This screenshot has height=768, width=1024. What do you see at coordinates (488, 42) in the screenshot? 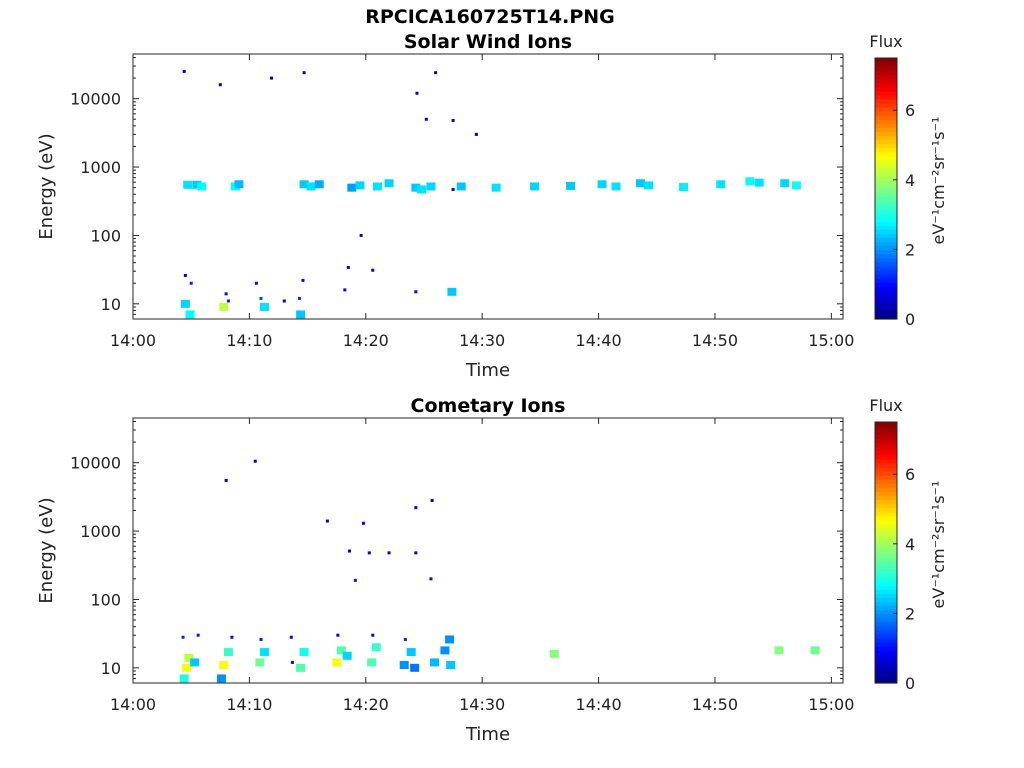
I see `chart-title: Solar Wind Ions` at bounding box center [488, 42].